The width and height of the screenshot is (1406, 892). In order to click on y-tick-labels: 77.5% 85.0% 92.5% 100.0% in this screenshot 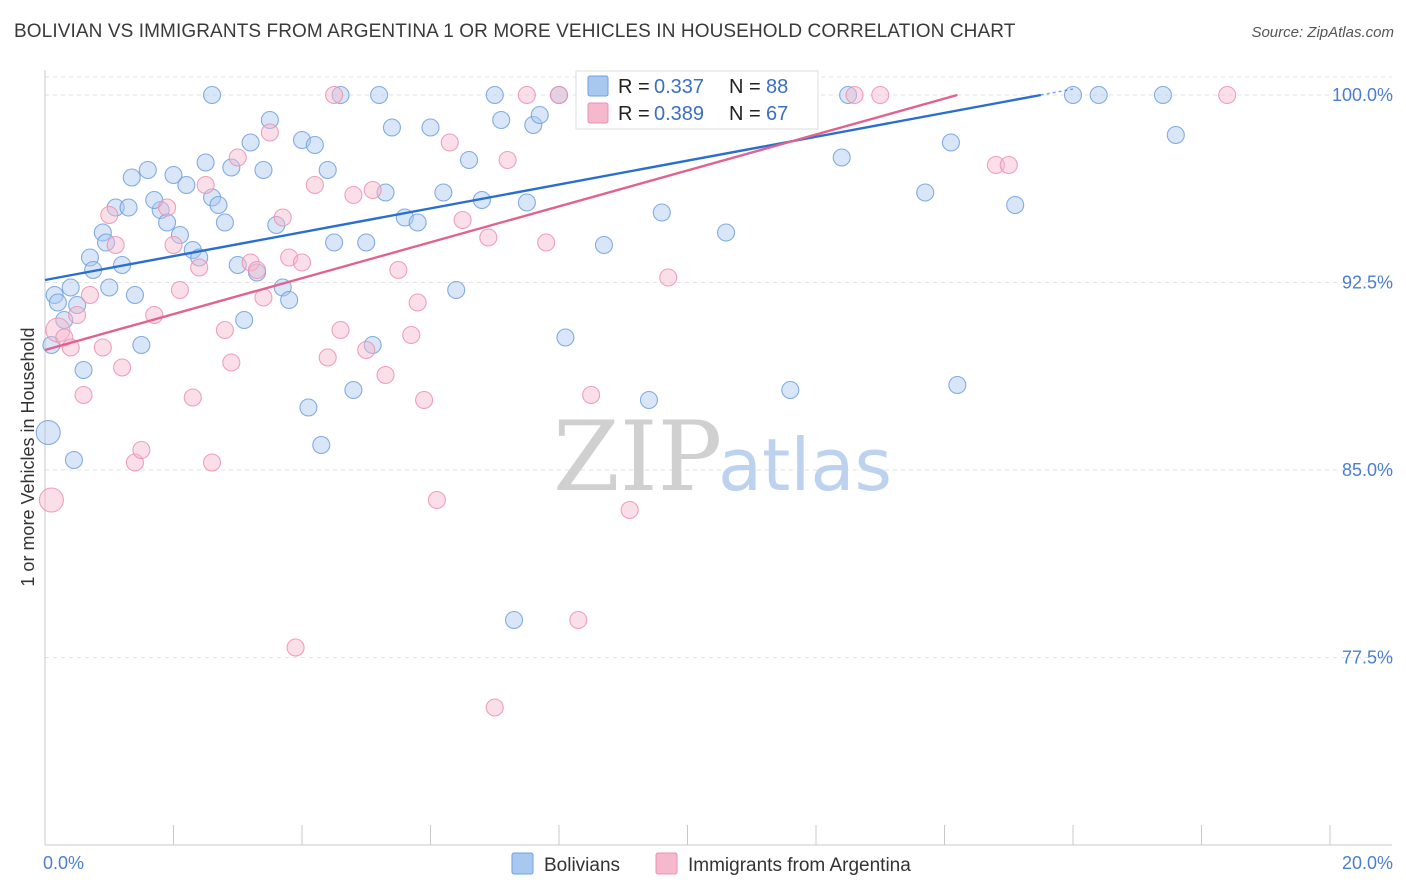, I will do `click(1362, 376)`.